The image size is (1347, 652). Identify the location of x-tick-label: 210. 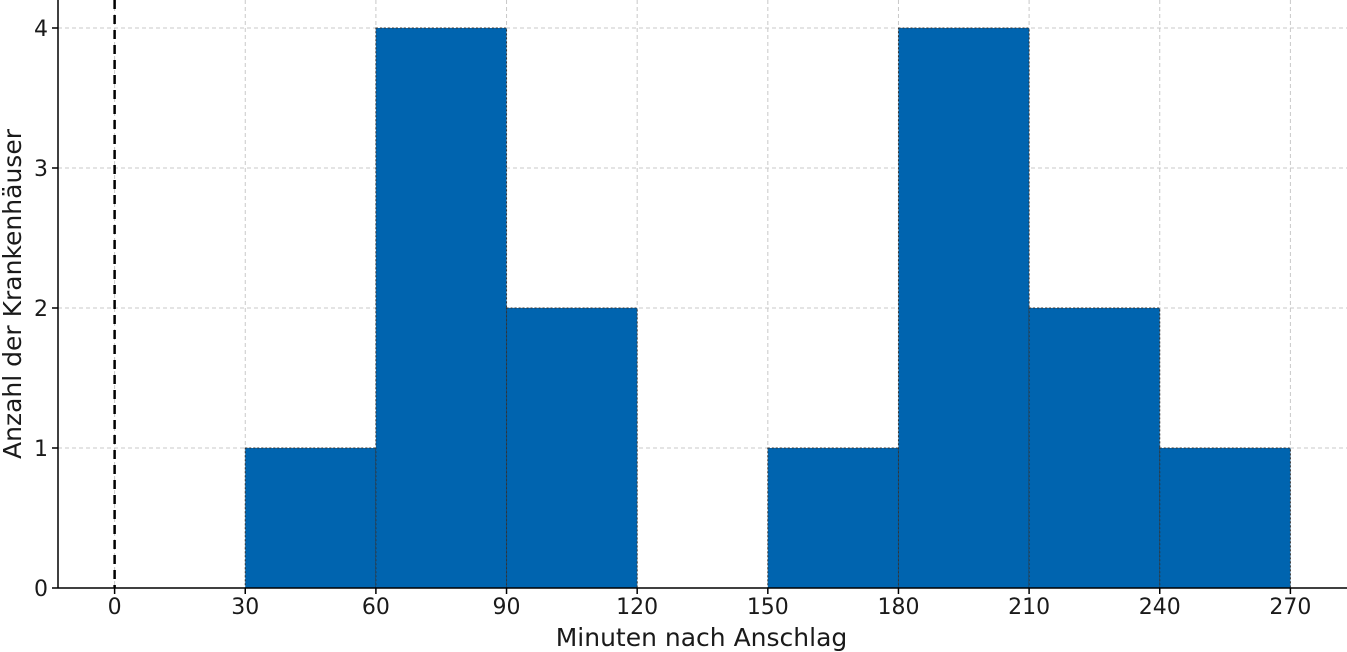
(1029, 607).